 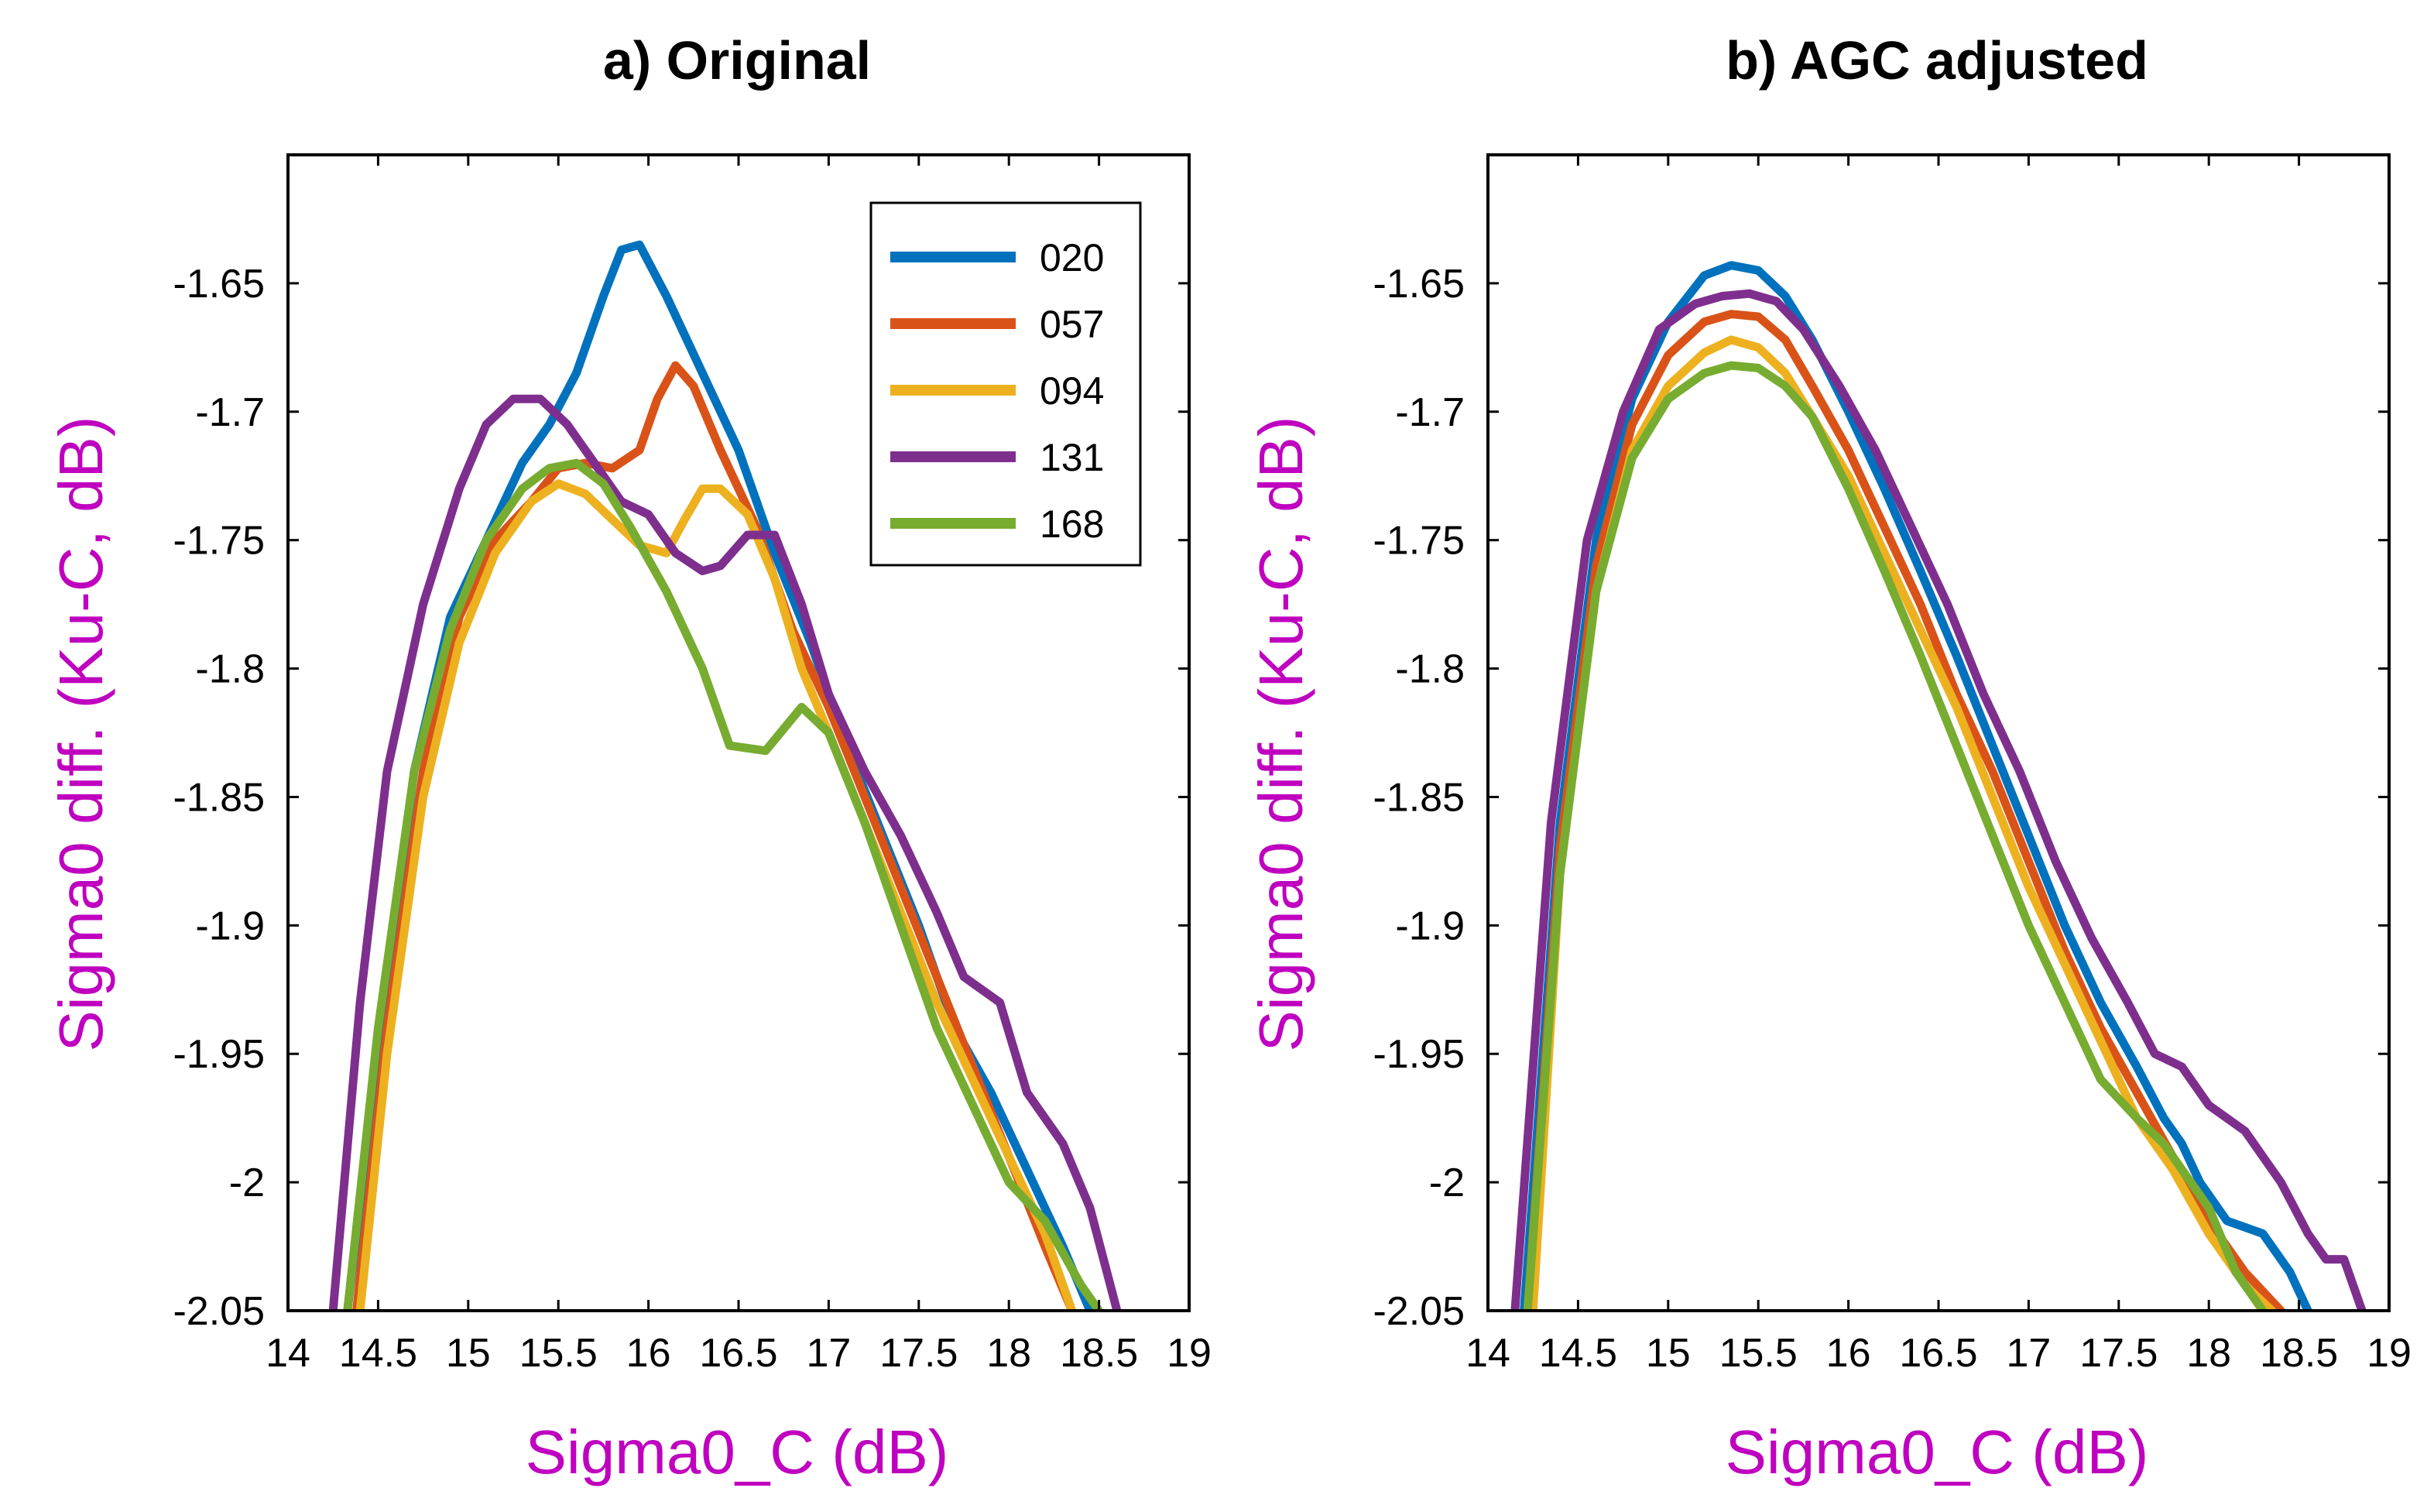 What do you see at coordinates (219, 541) in the screenshot?
I see `panel-a-ytick-label: -1.75` at bounding box center [219, 541].